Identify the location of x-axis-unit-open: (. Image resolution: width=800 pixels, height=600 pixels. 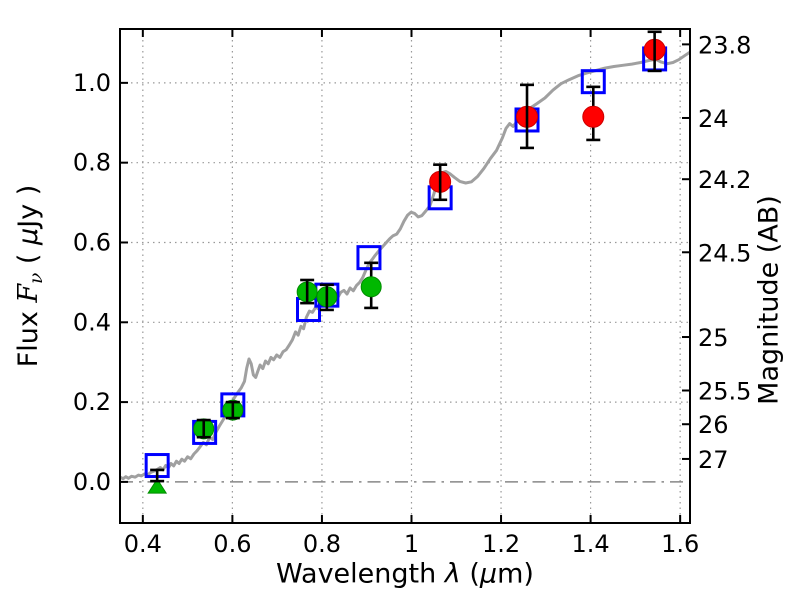
(470, 574).